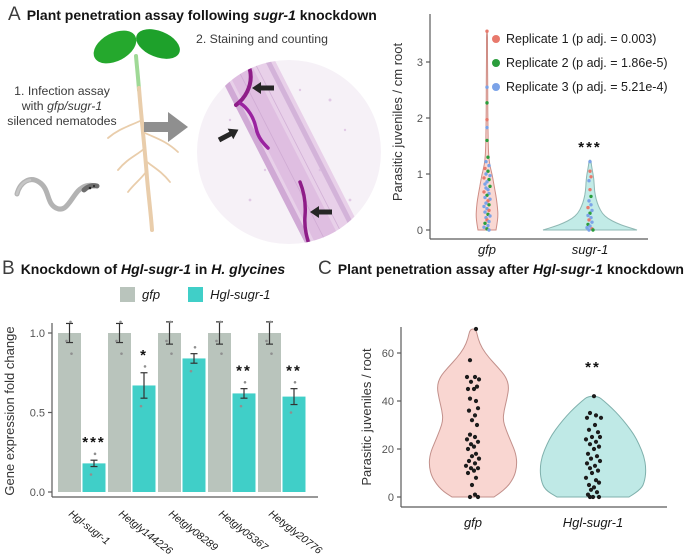 The width and height of the screenshot is (700, 555). Describe the element at coordinates (593, 446) in the screenshot. I see `violin-shape` at that location.